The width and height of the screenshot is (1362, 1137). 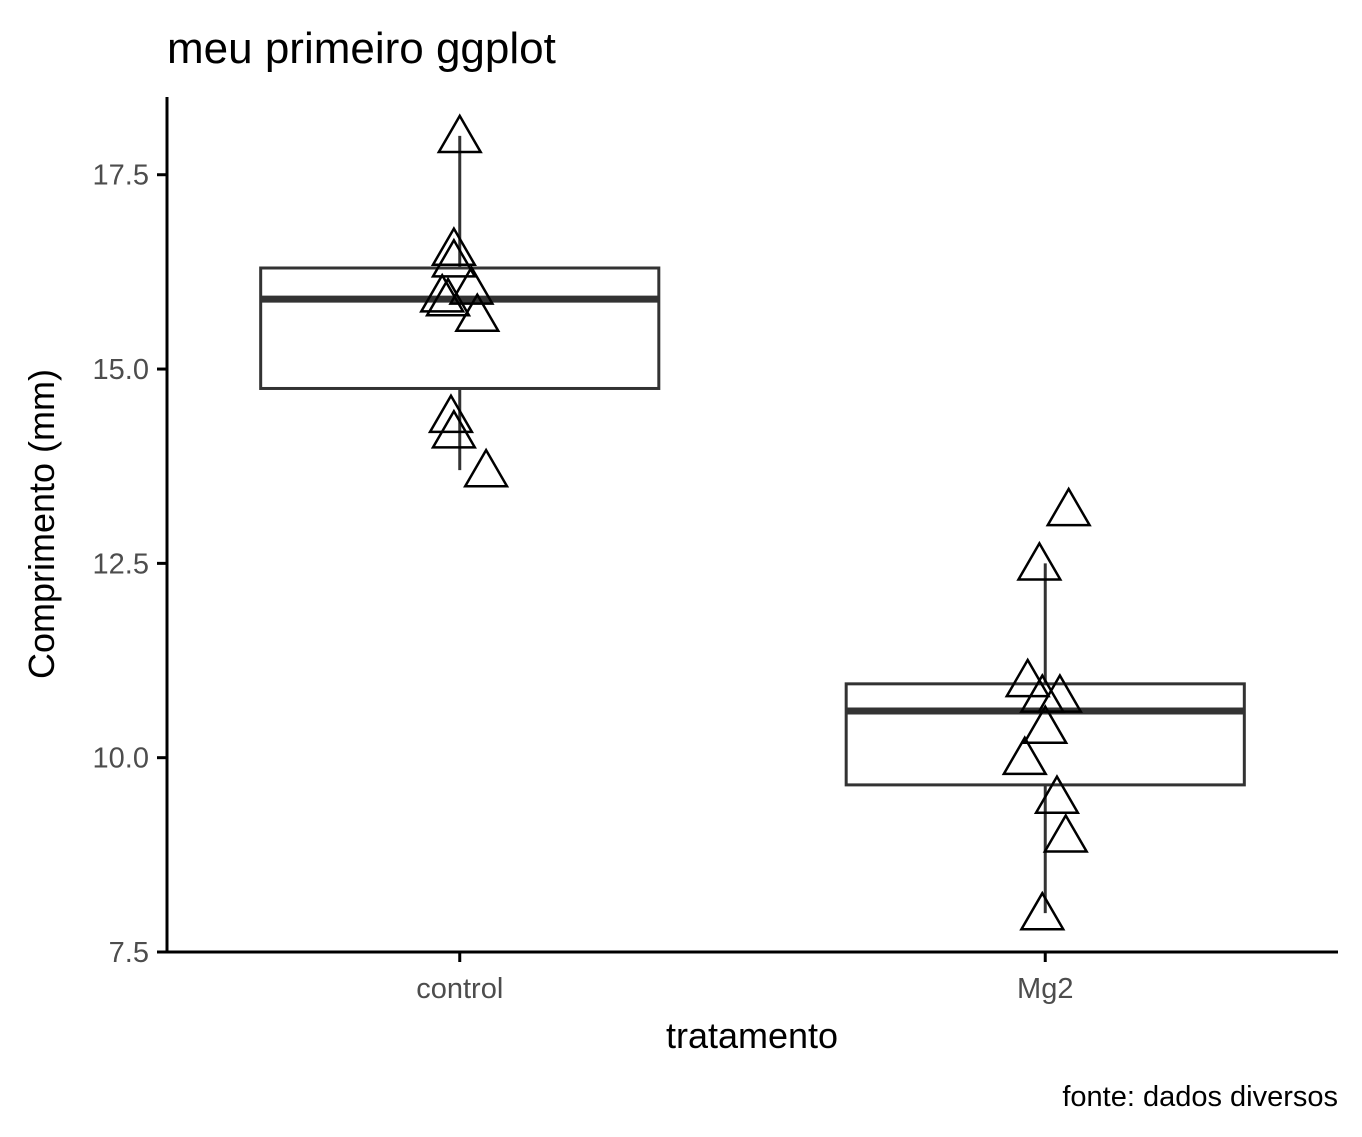 I want to click on chart-title: meu primeiro ggplot, so click(x=361, y=48).